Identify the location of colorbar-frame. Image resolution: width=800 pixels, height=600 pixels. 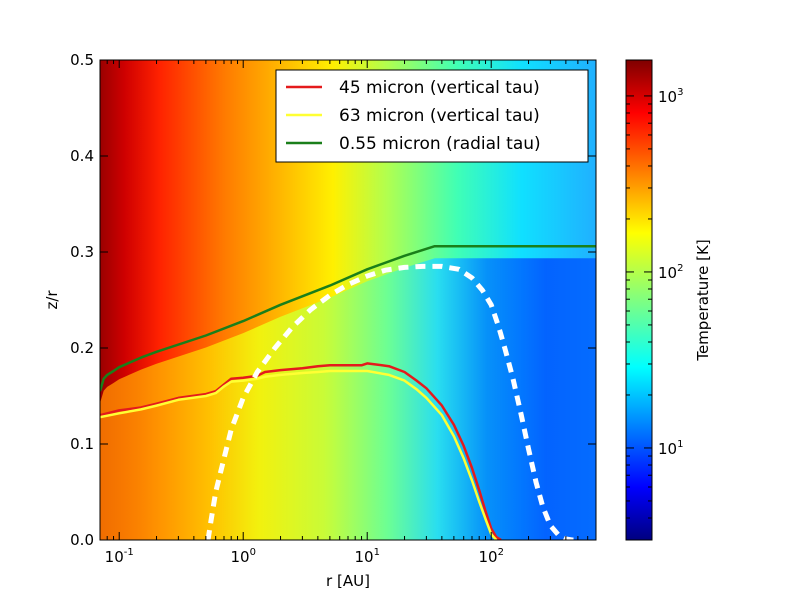
(639, 300).